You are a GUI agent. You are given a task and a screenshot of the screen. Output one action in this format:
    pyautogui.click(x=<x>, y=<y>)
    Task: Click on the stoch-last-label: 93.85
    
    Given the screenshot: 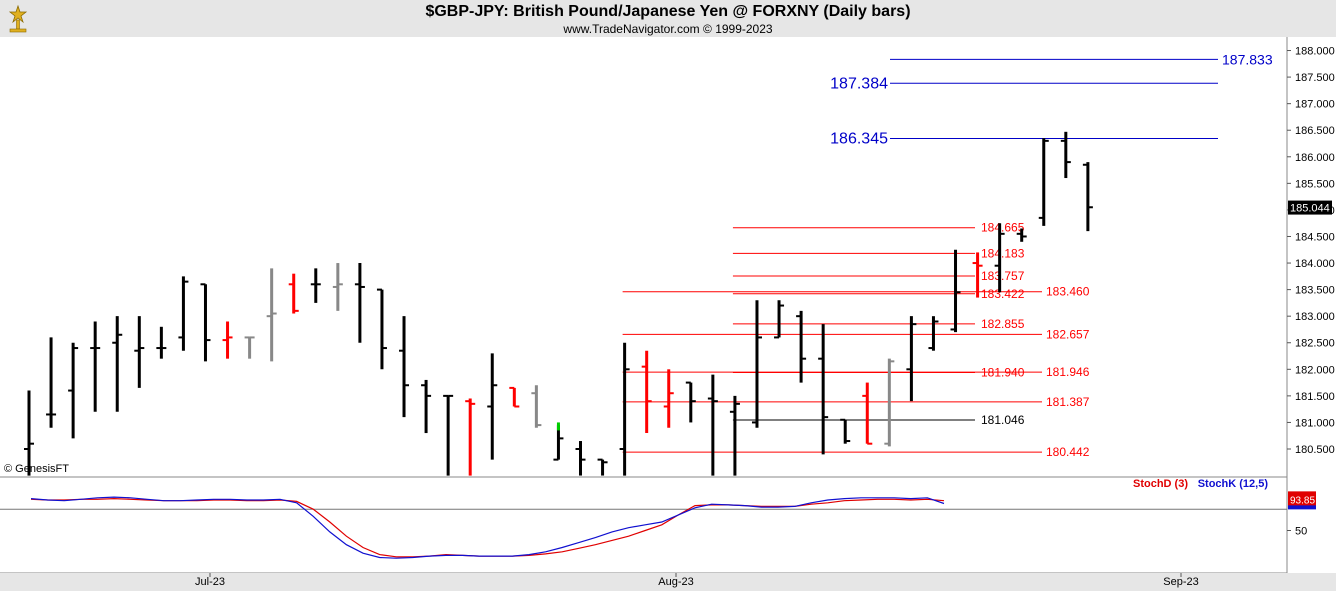 What is the action you would take?
    pyautogui.click(x=1302, y=500)
    